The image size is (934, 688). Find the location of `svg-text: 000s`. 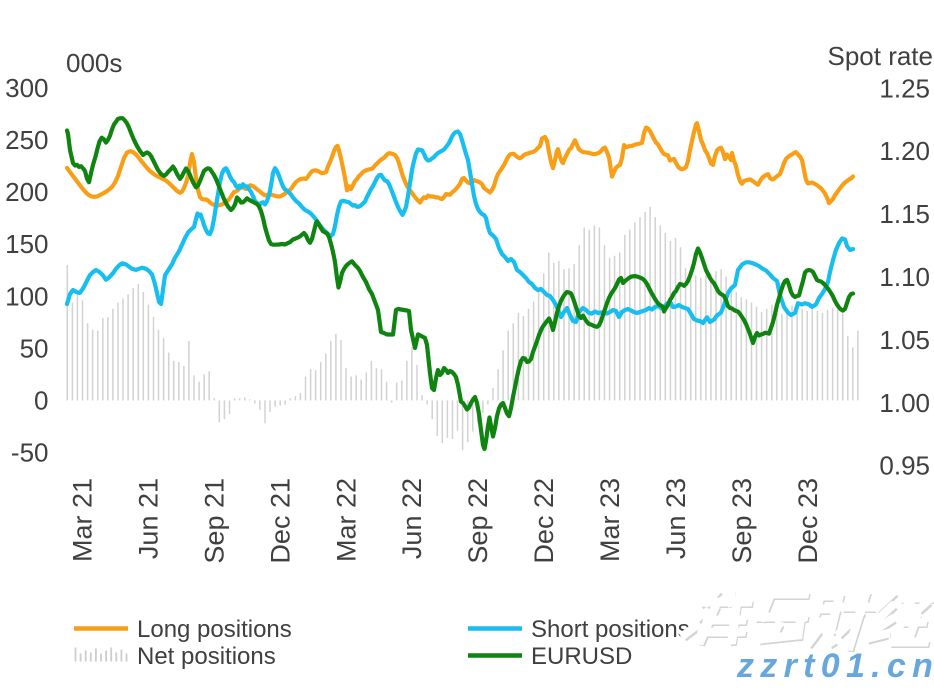

svg-text: 000s is located at coordinates (94, 63).